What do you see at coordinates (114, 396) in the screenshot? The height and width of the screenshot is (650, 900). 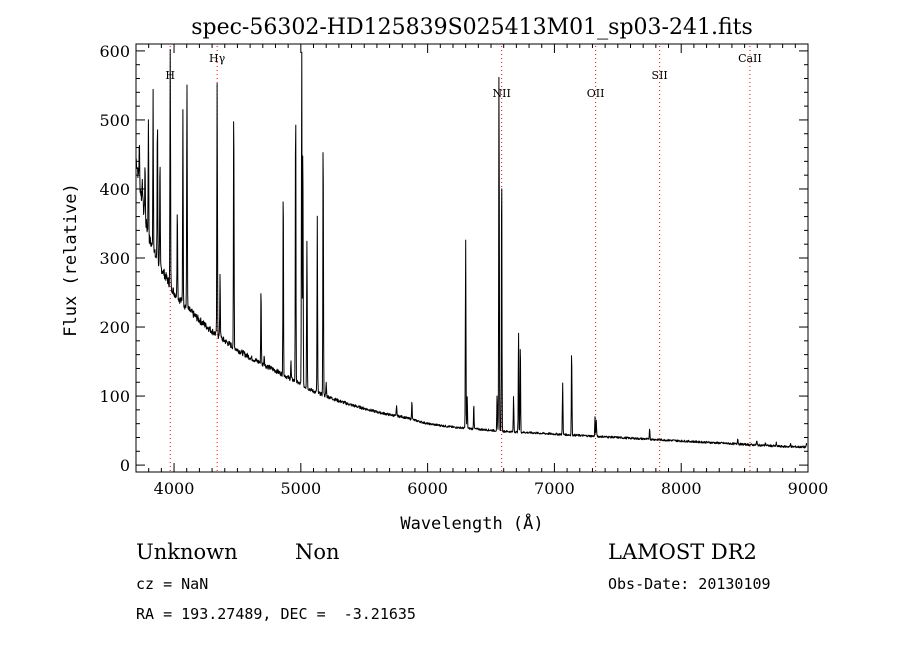 I see `y-tick-label-1: 100` at bounding box center [114, 396].